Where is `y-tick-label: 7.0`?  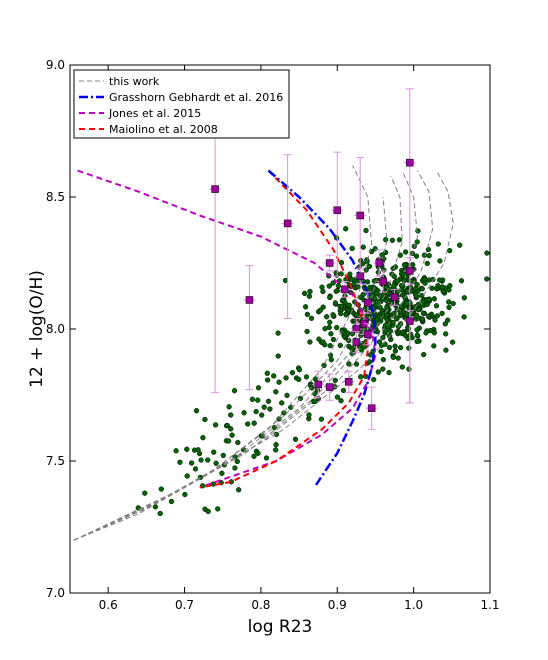
y-tick-label: 7.0 is located at coordinates (55, 593).